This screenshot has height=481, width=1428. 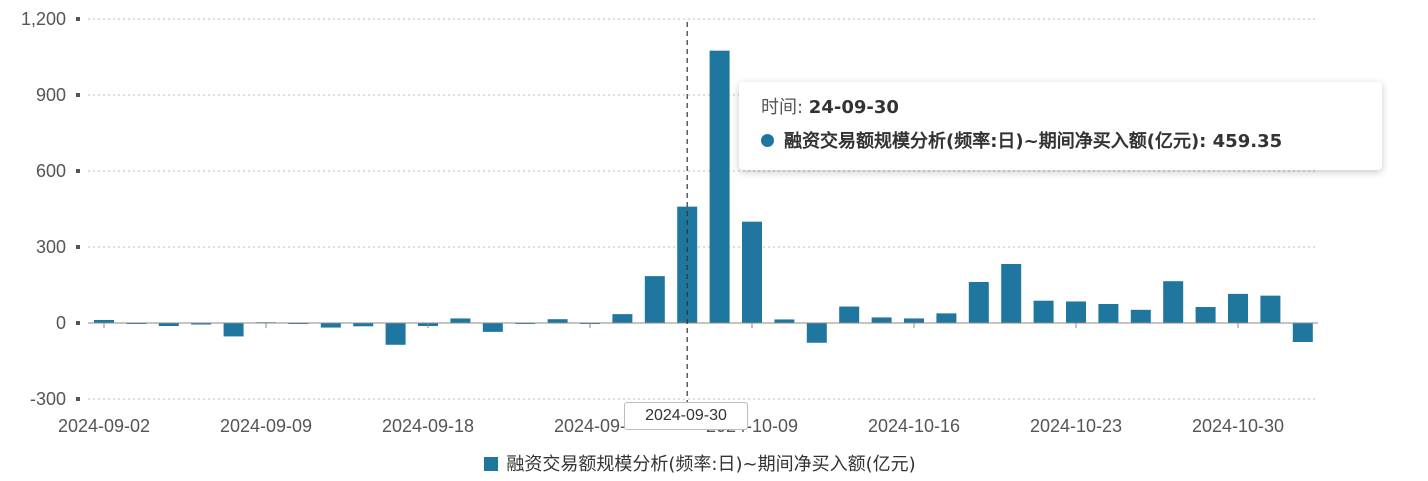 What do you see at coordinates (104, 426) in the screenshot?
I see `x-tick-label: 2024-09-02` at bounding box center [104, 426].